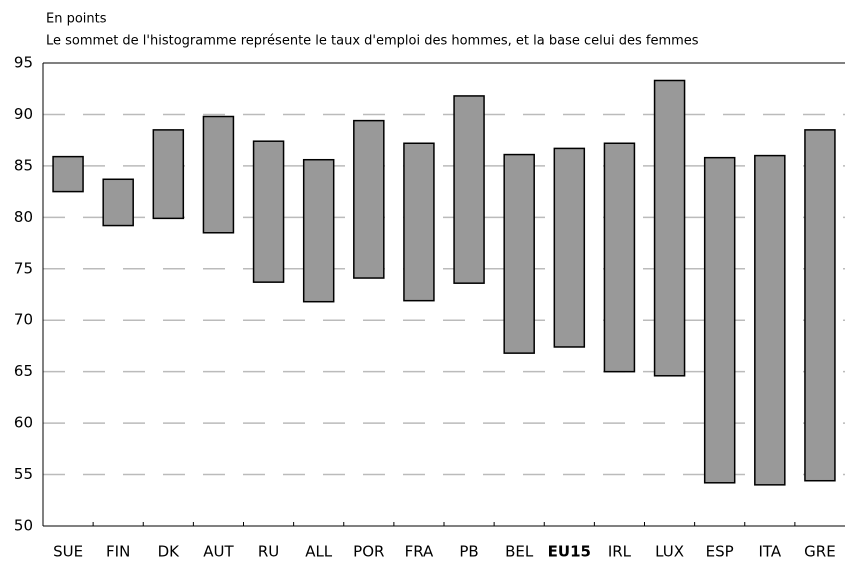 The image size is (845, 569). I want to click on x-tick-label: FIN, so click(118, 552).